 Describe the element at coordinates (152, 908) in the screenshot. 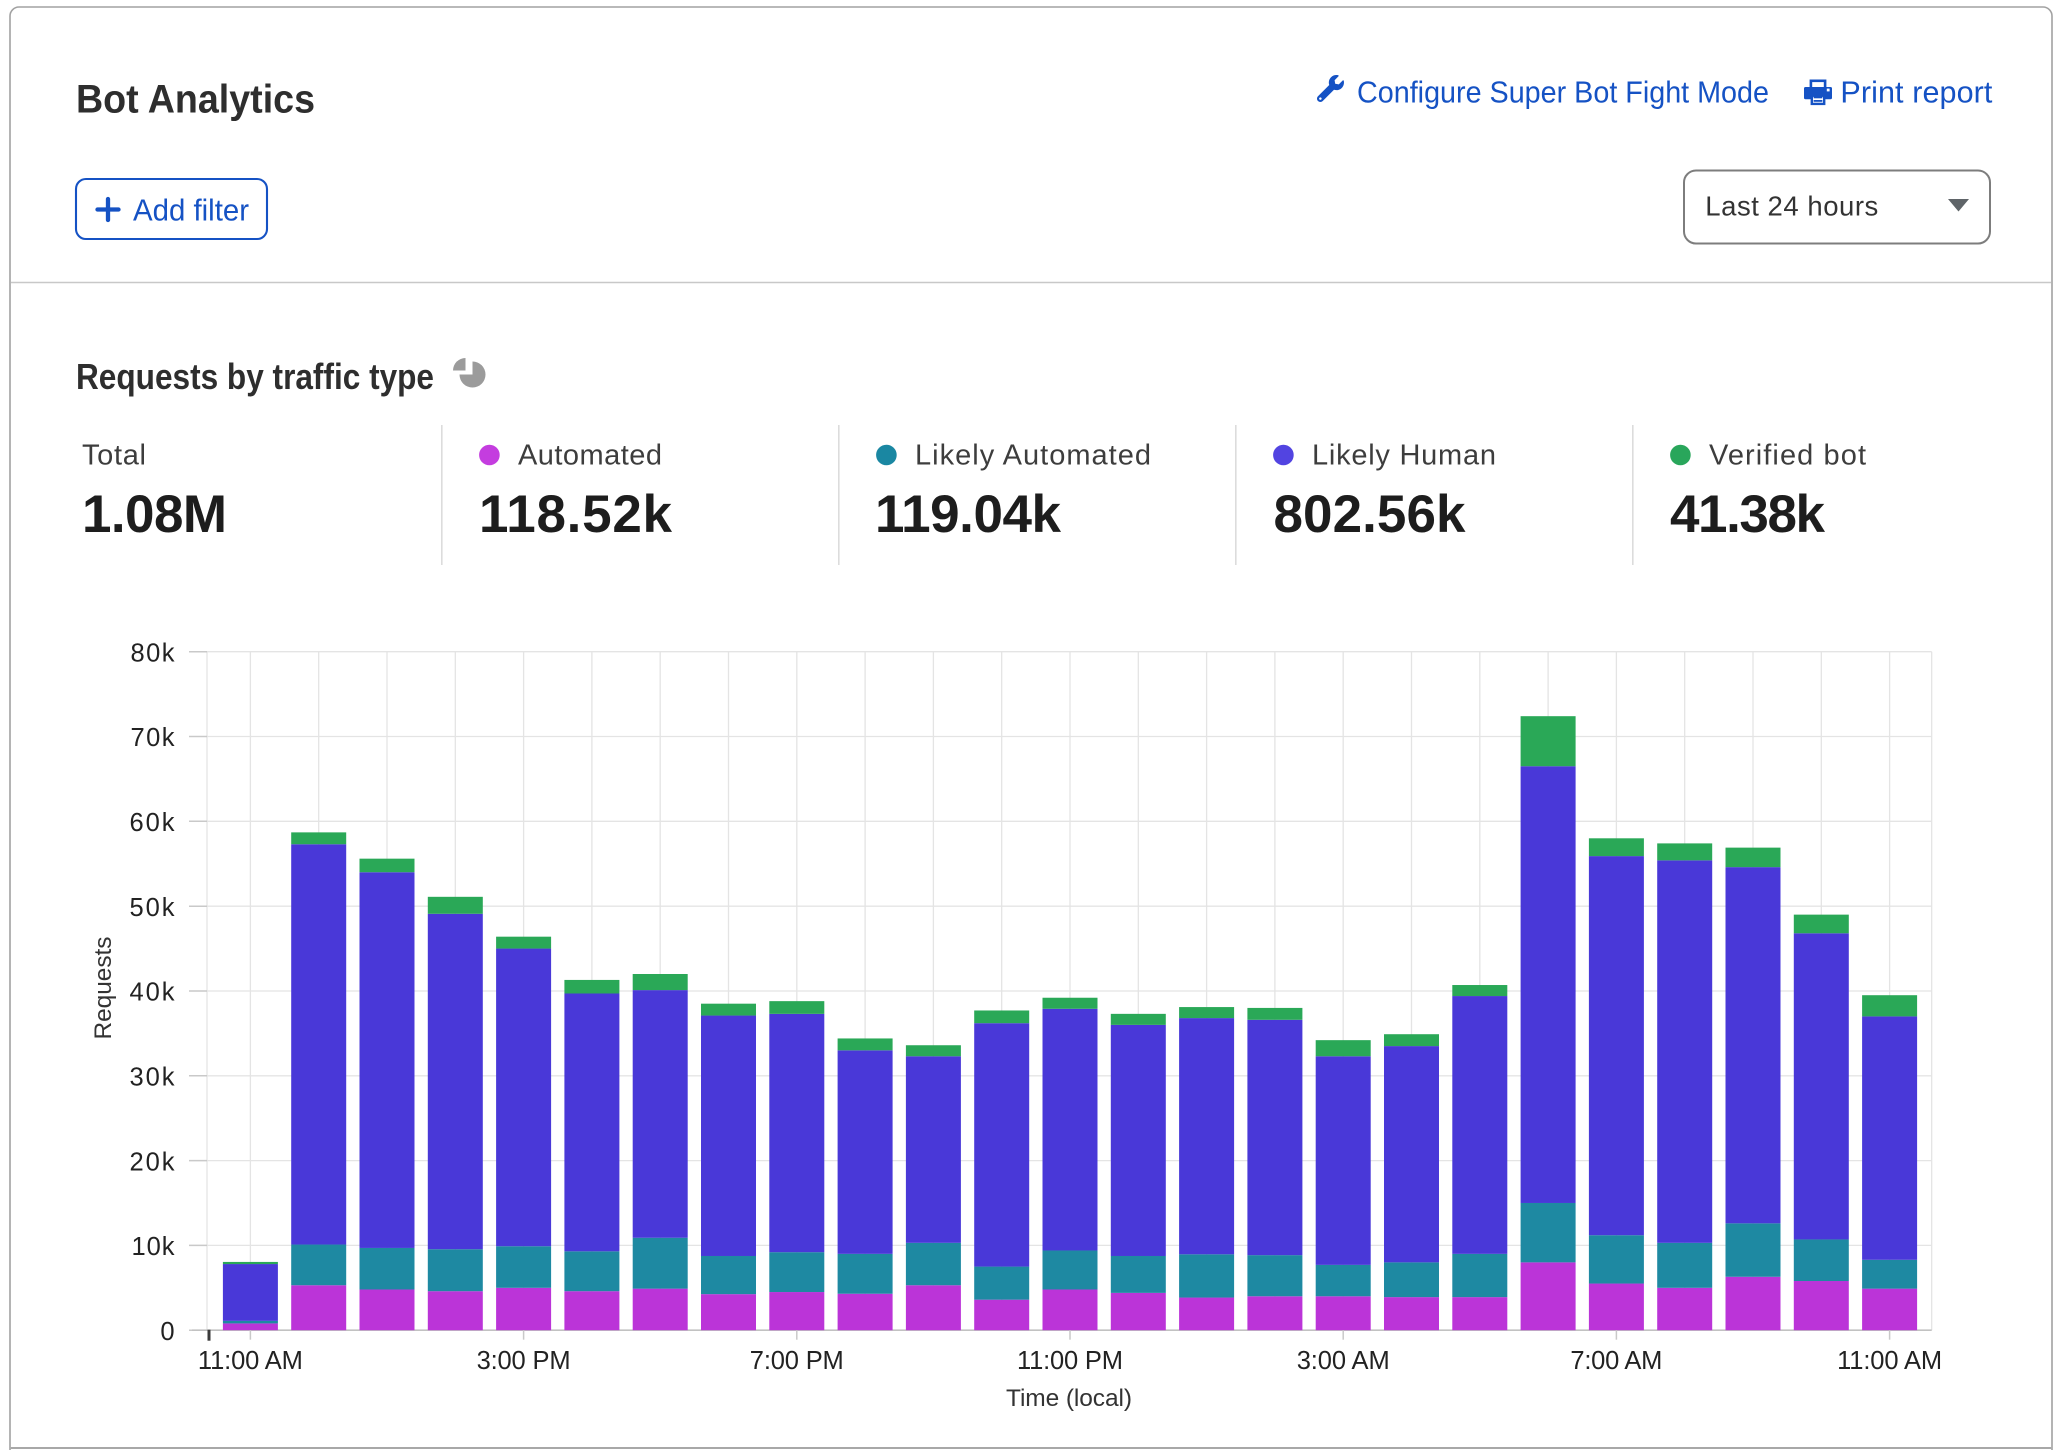

I see `svg-text: 50k` at that location.